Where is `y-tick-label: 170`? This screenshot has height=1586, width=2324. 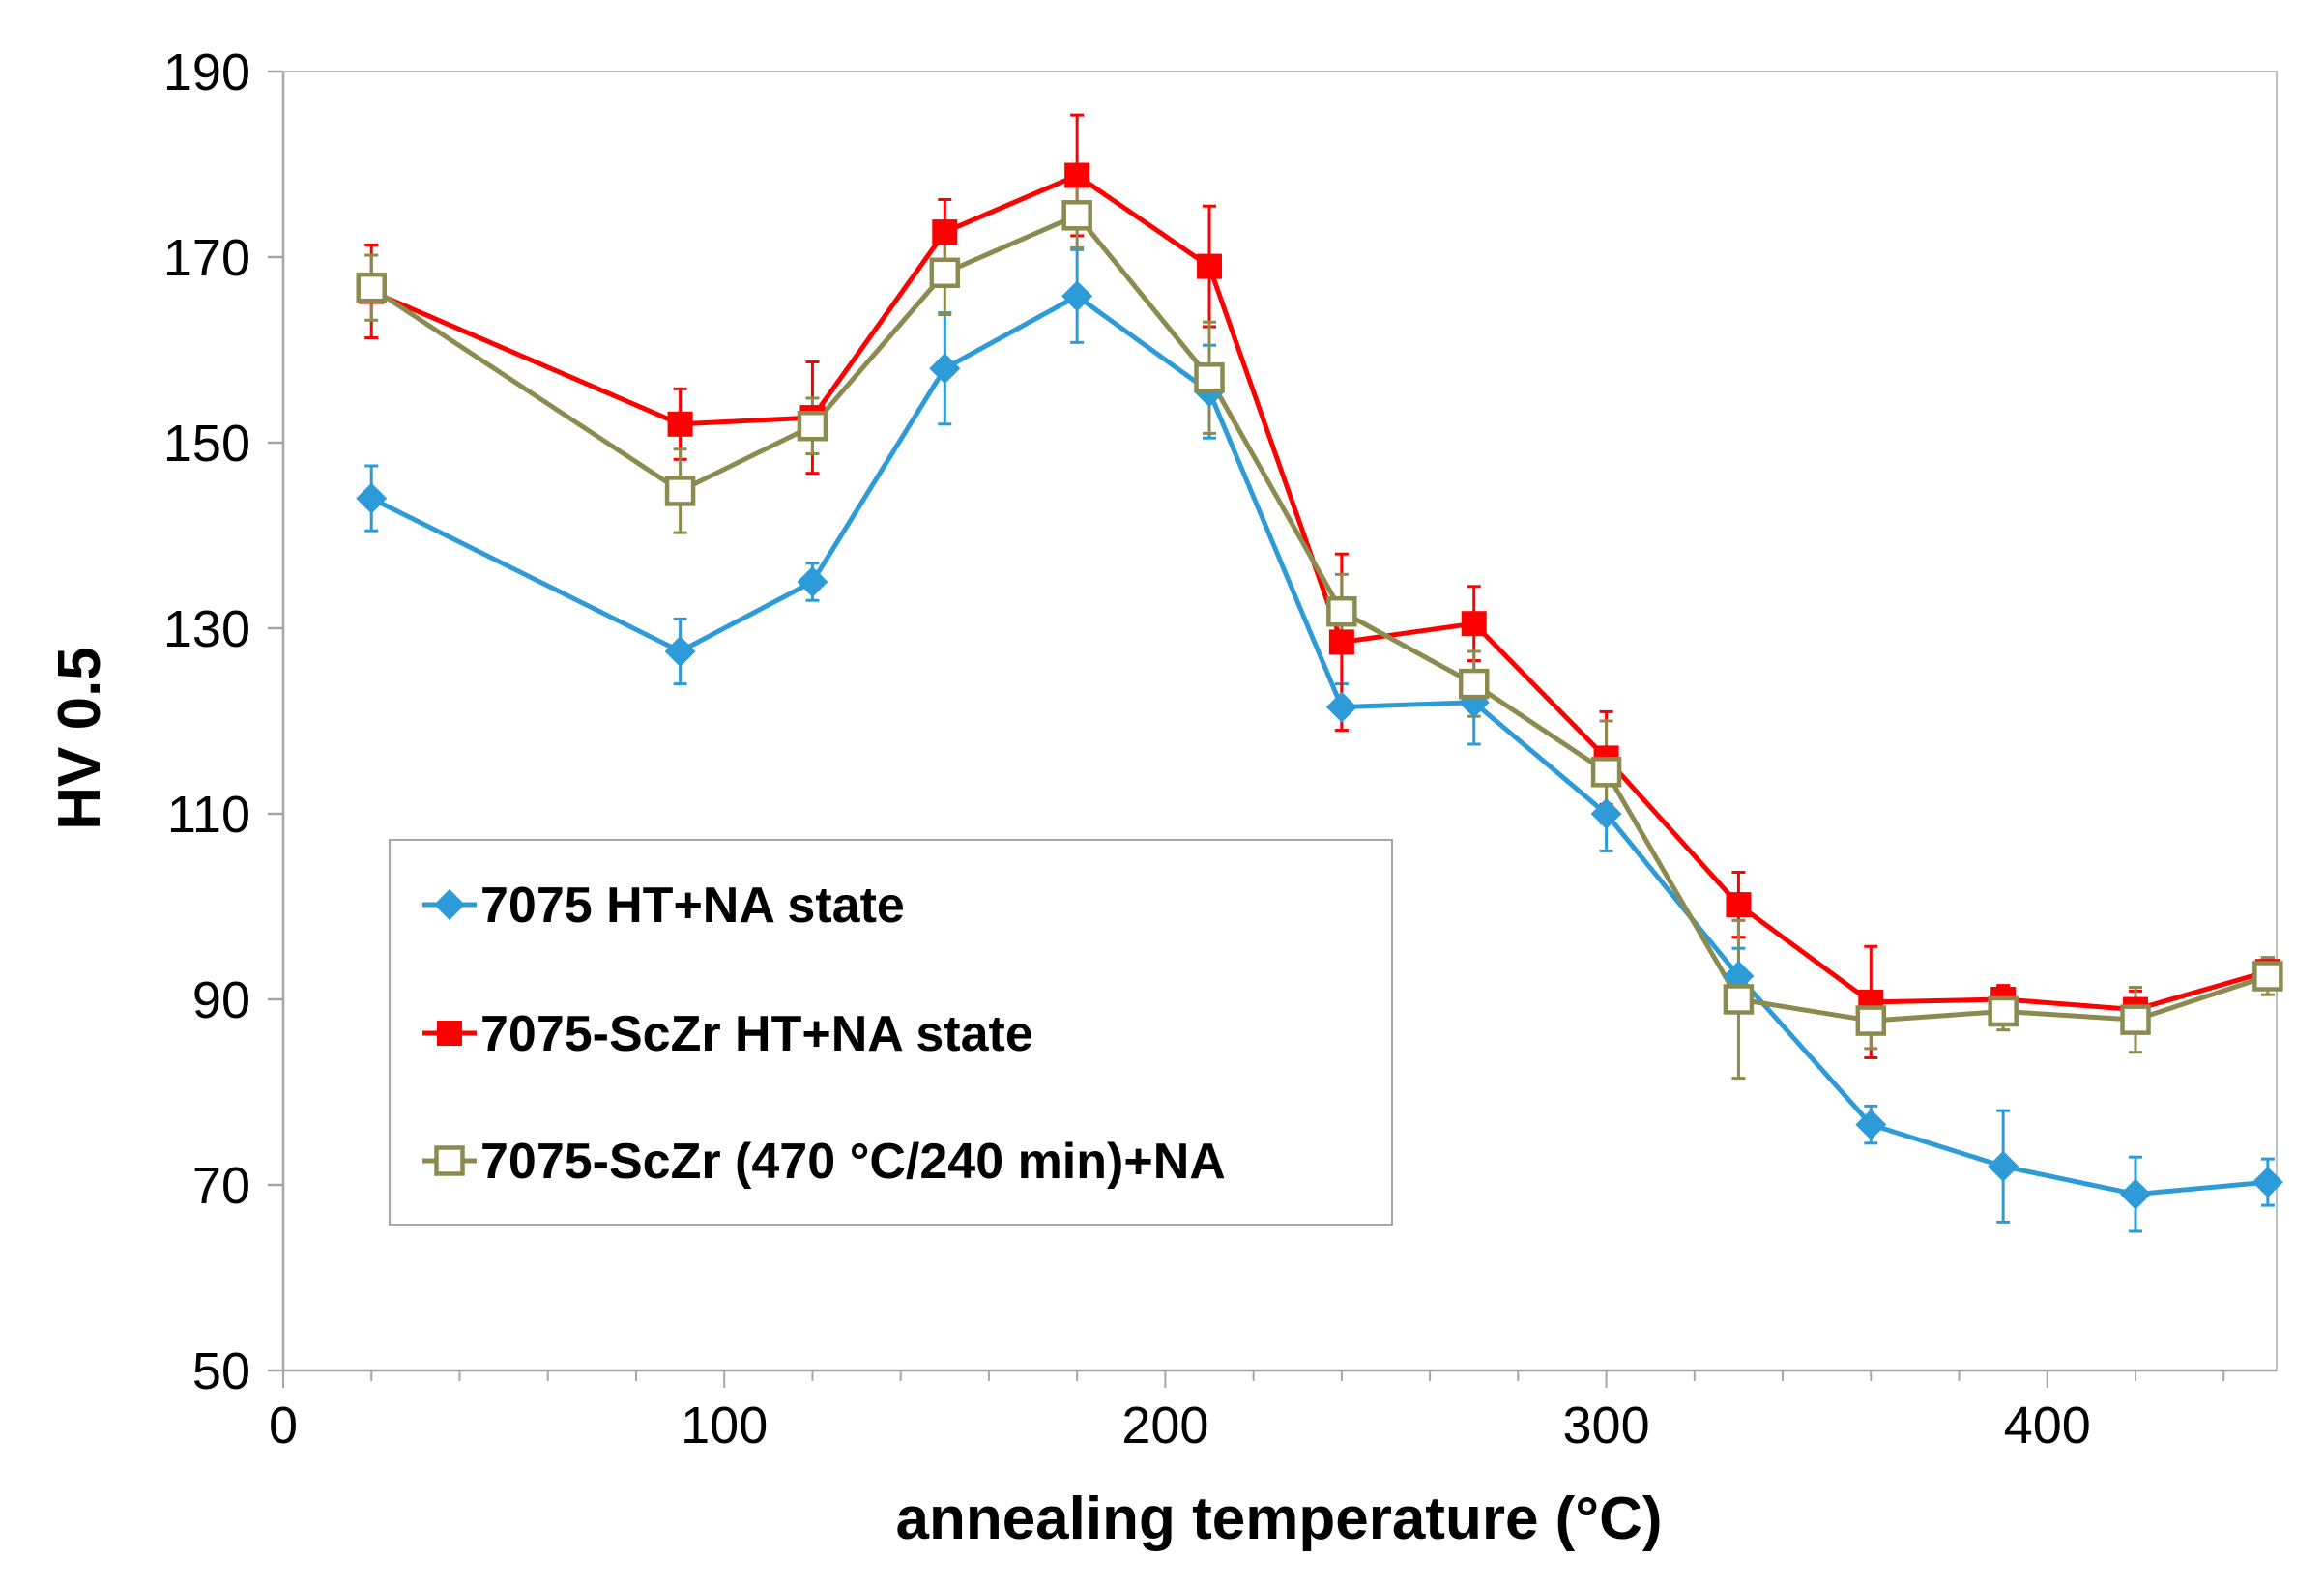
y-tick-label: 170 is located at coordinates (206, 258).